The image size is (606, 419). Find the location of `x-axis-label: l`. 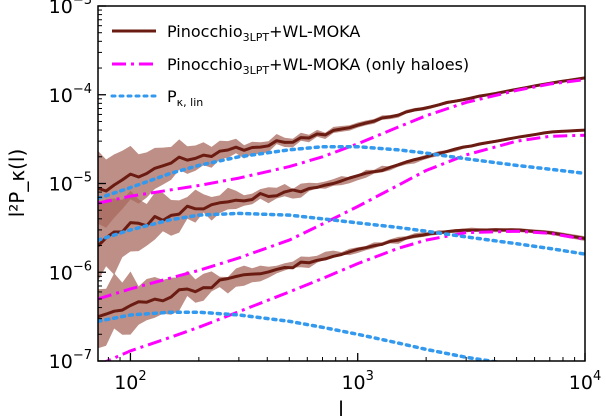

x-axis-label: l is located at coordinates (341, 408).